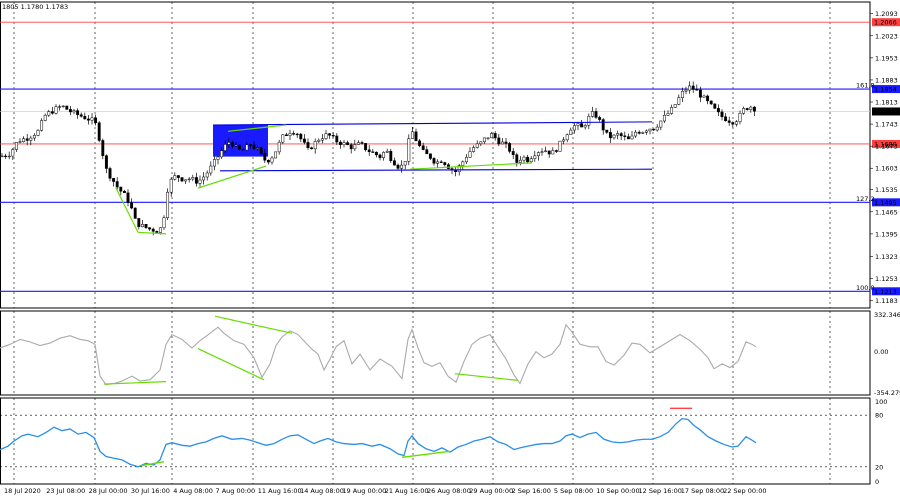  I want to click on x-axis-label: 28 Jul 00:00, so click(108, 491).